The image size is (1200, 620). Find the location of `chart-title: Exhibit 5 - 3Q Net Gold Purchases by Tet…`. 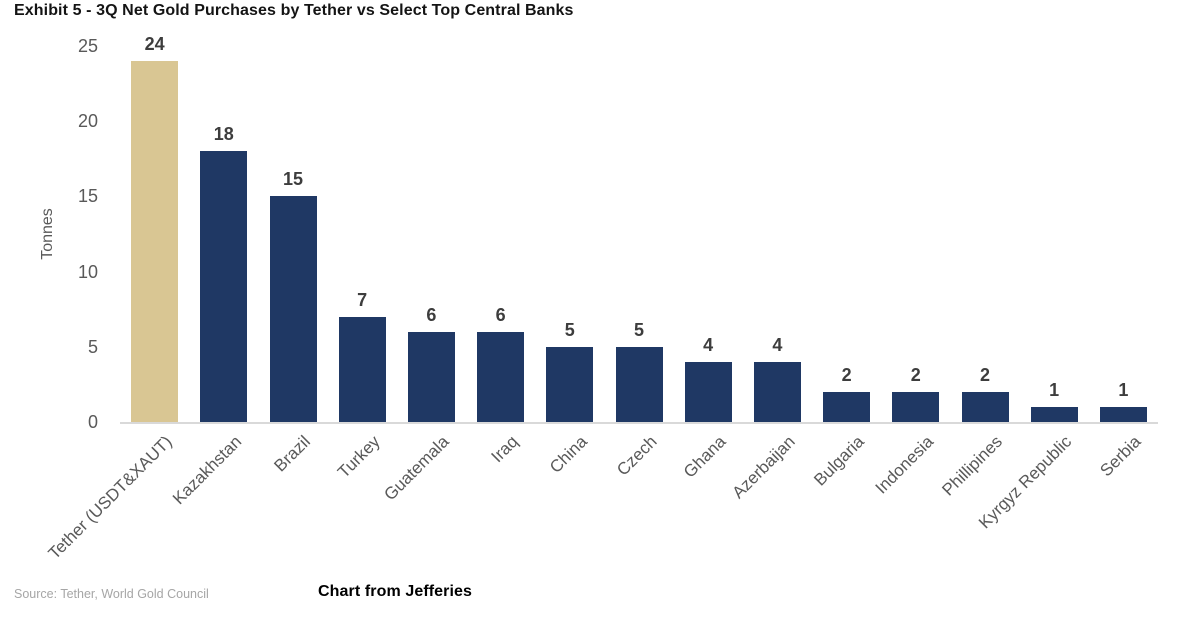

chart-title: Exhibit 5 - 3Q Net Gold Purchases by Tet… is located at coordinates (294, 10).